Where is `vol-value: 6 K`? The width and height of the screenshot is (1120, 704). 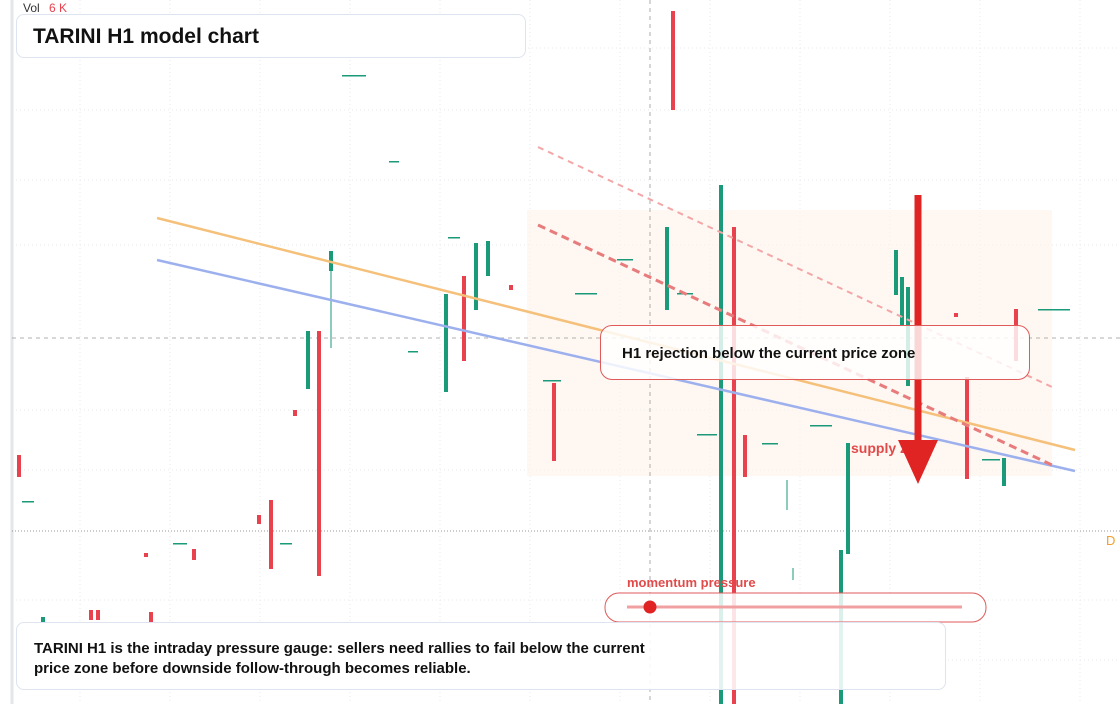 vol-value: 6 K is located at coordinates (58, 8).